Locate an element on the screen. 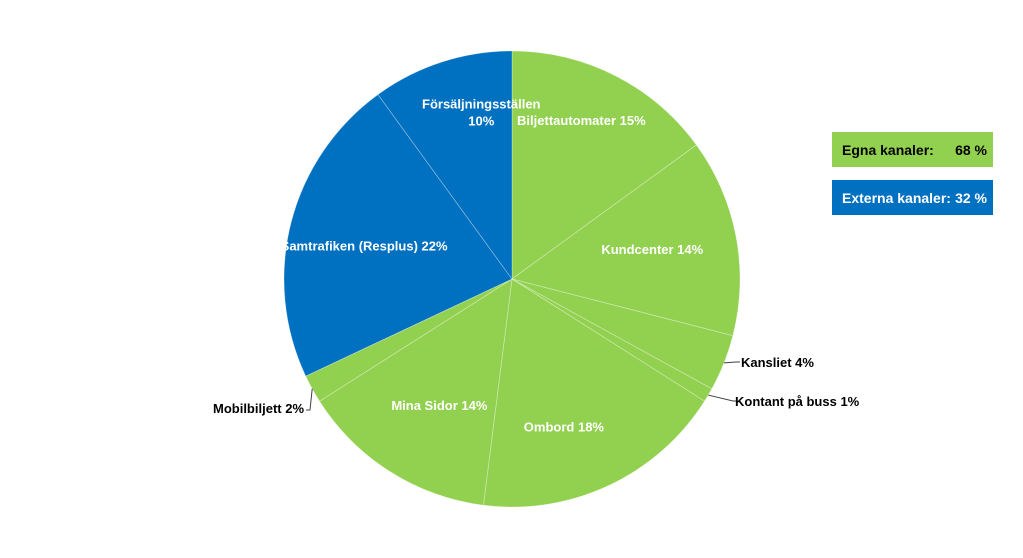  slice-label-kansliet: Kansliet 4% is located at coordinates (777, 362).